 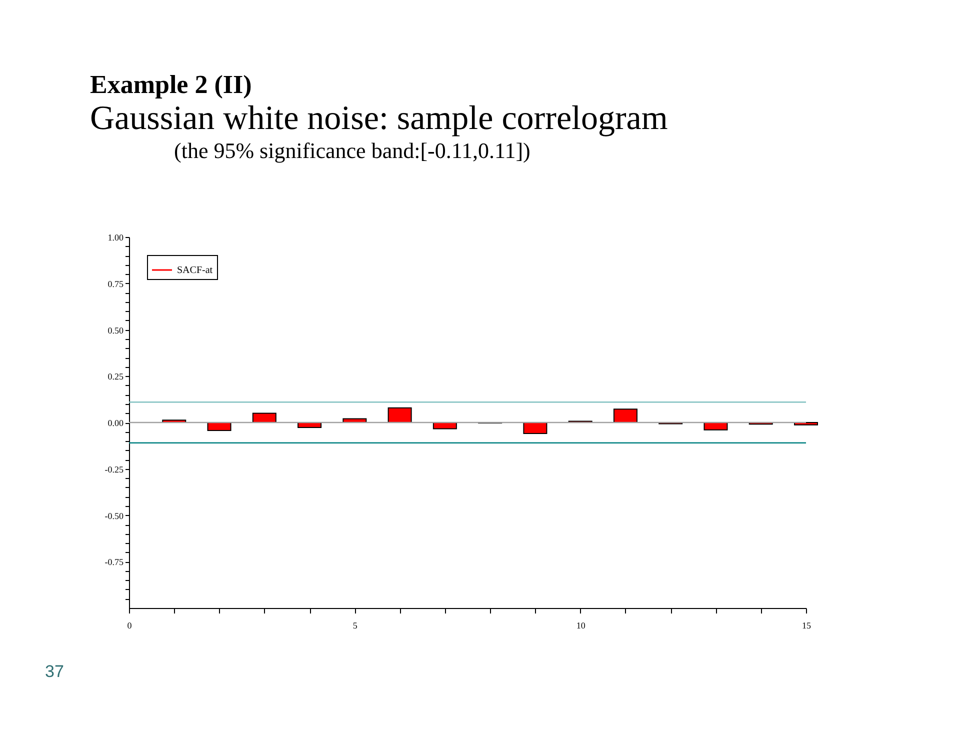 I want to click on x-tick-label: 0, so click(x=129, y=625).